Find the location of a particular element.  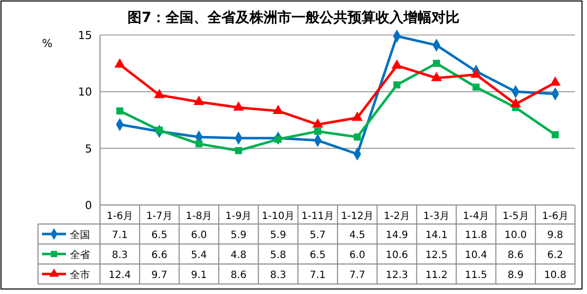

data-label: 4.8 is located at coordinates (238, 255).